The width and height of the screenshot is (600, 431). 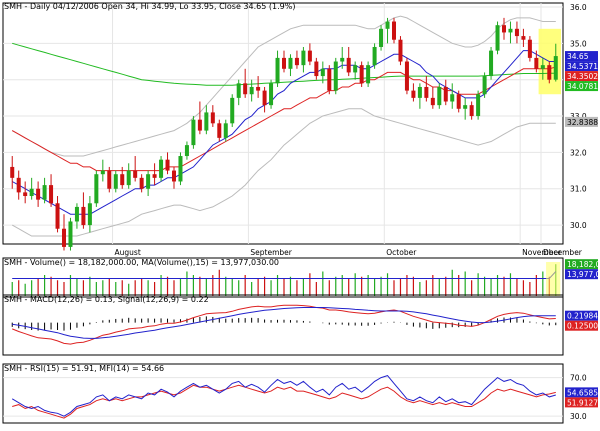 I want to click on price-value-label: 34.65, so click(x=578, y=56).